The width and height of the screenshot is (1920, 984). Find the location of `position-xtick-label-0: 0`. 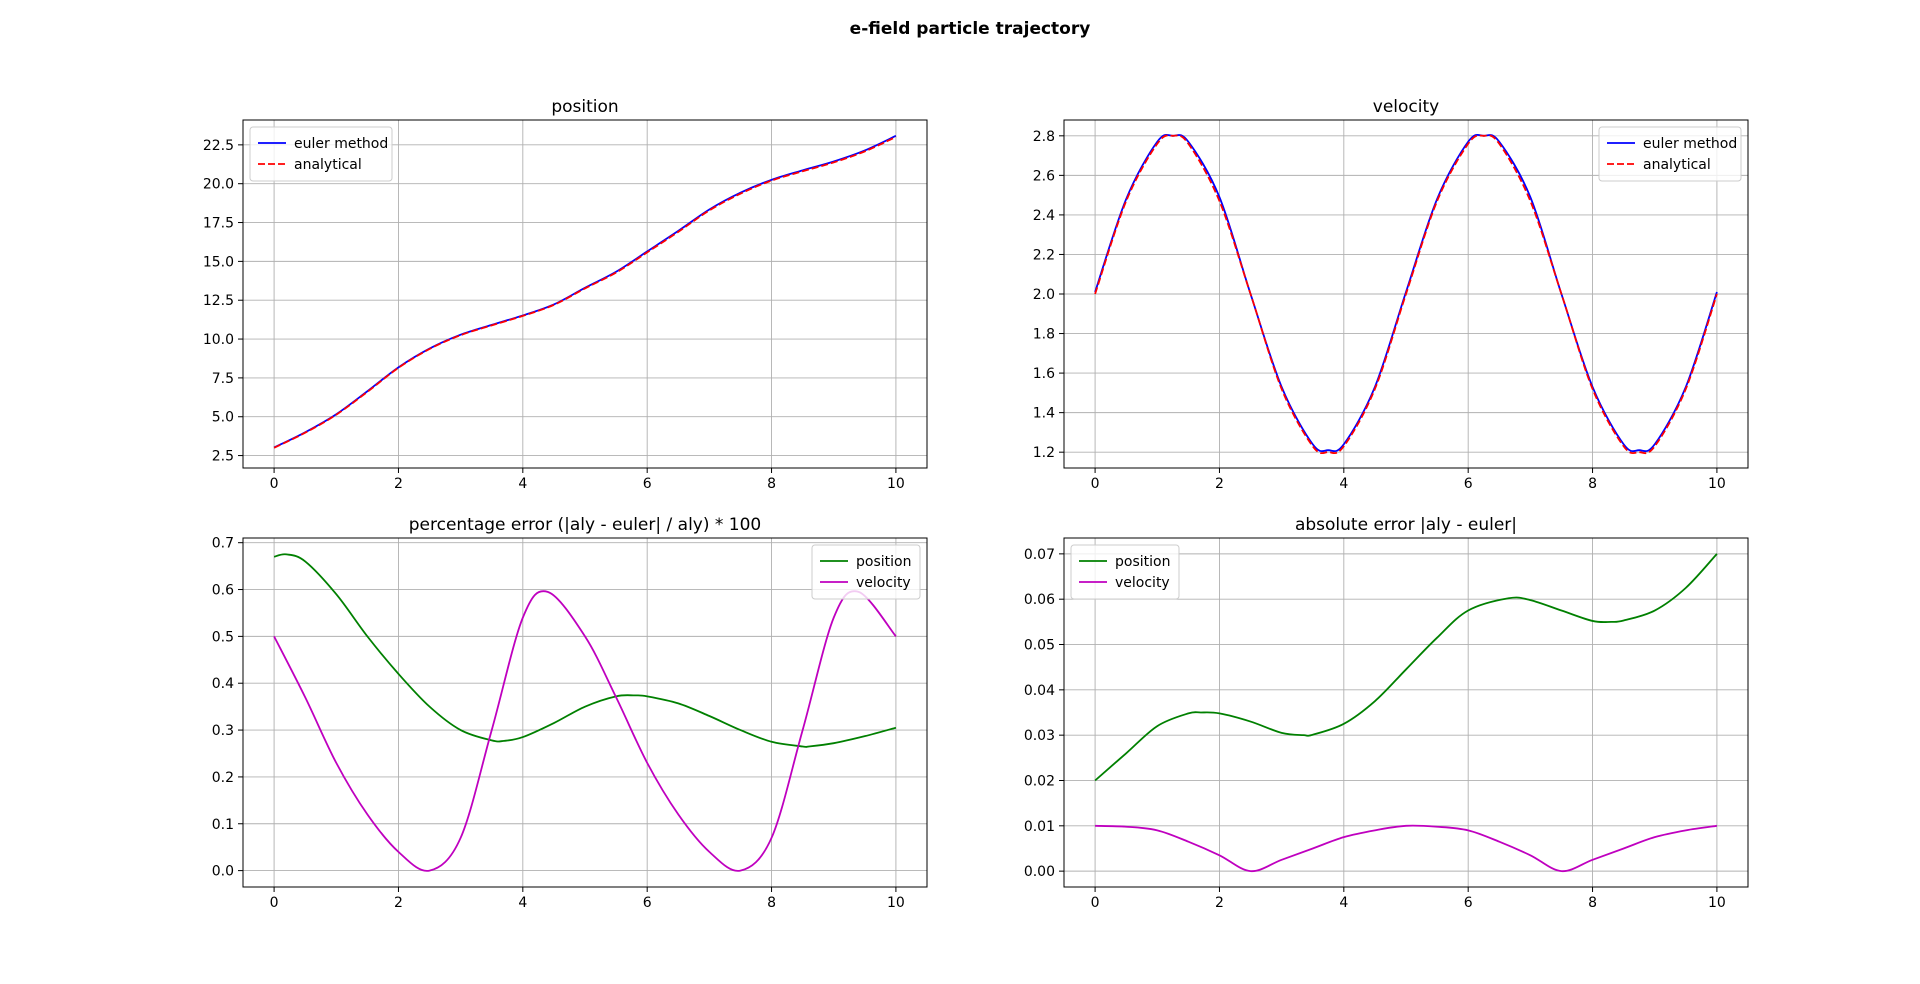

position-xtick-label-0: 0 is located at coordinates (274, 484).